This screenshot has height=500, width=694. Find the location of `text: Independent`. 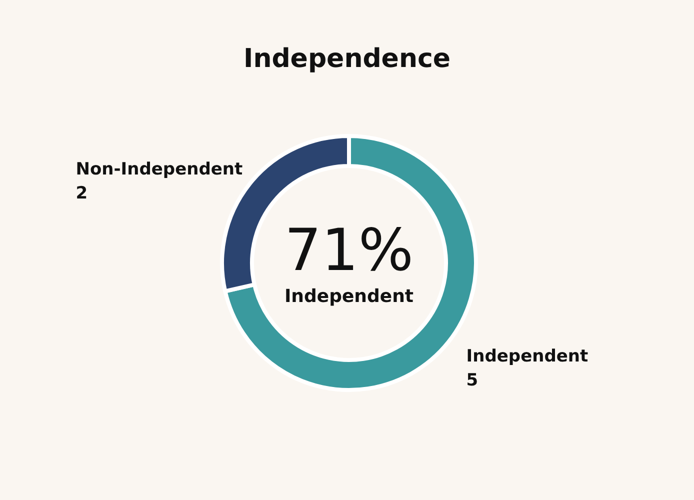

text: Independent is located at coordinates (349, 296).